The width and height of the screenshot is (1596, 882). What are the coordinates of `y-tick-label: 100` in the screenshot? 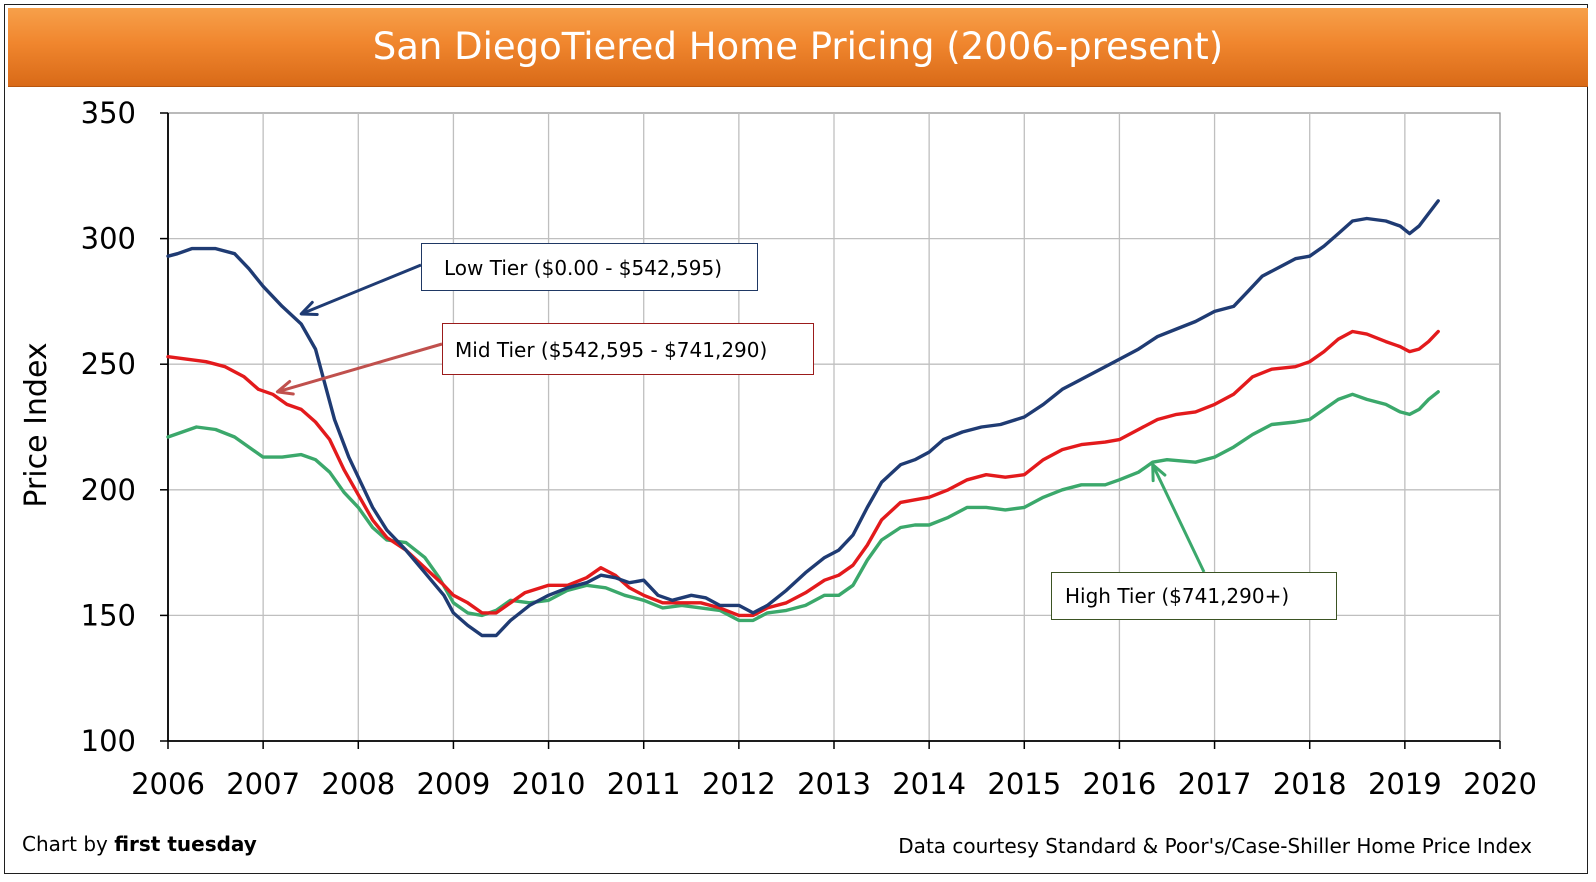 It's located at (108, 741).